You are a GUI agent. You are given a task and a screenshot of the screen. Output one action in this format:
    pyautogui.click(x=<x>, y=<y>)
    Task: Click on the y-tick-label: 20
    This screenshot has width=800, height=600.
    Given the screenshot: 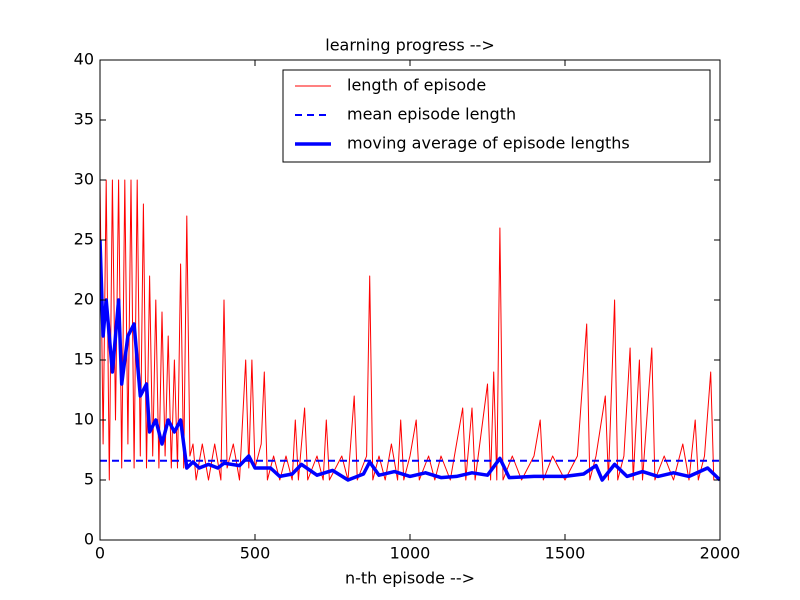 What is the action you would take?
    pyautogui.click(x=84, y=299)
    